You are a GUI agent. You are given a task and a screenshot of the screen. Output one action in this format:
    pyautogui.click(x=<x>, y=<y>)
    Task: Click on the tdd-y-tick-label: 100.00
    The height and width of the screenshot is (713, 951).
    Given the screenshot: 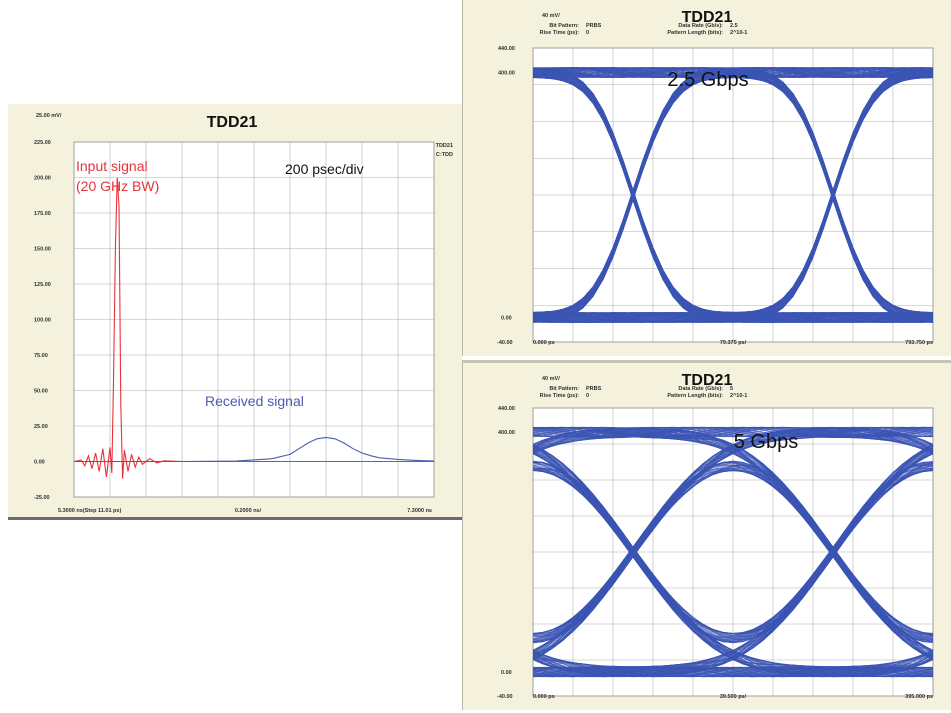 What is the action you would take?
    pyautogui.click(x=42, y=321)
    